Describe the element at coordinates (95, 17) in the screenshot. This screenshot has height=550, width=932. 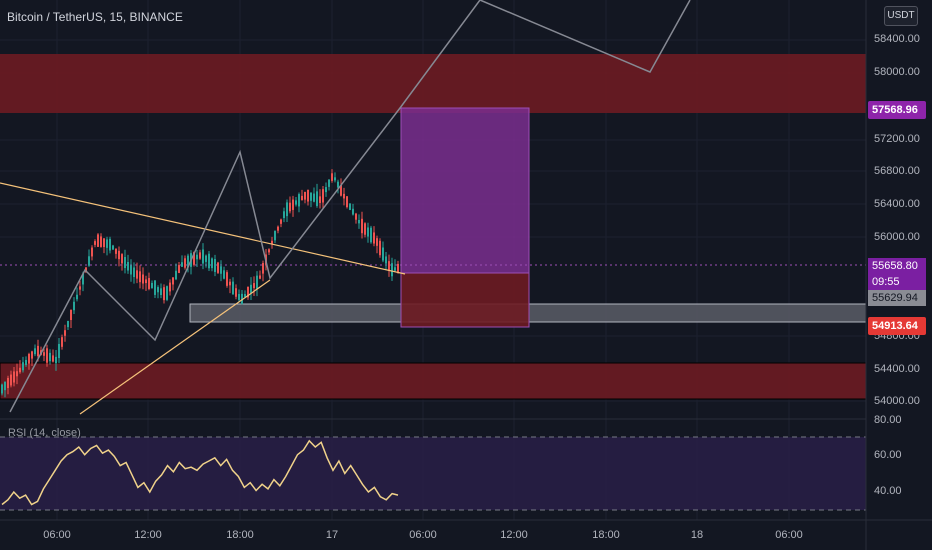
I see `symbol-title: Bitcoin / TetherUS, 15, BINANCE` at that location.